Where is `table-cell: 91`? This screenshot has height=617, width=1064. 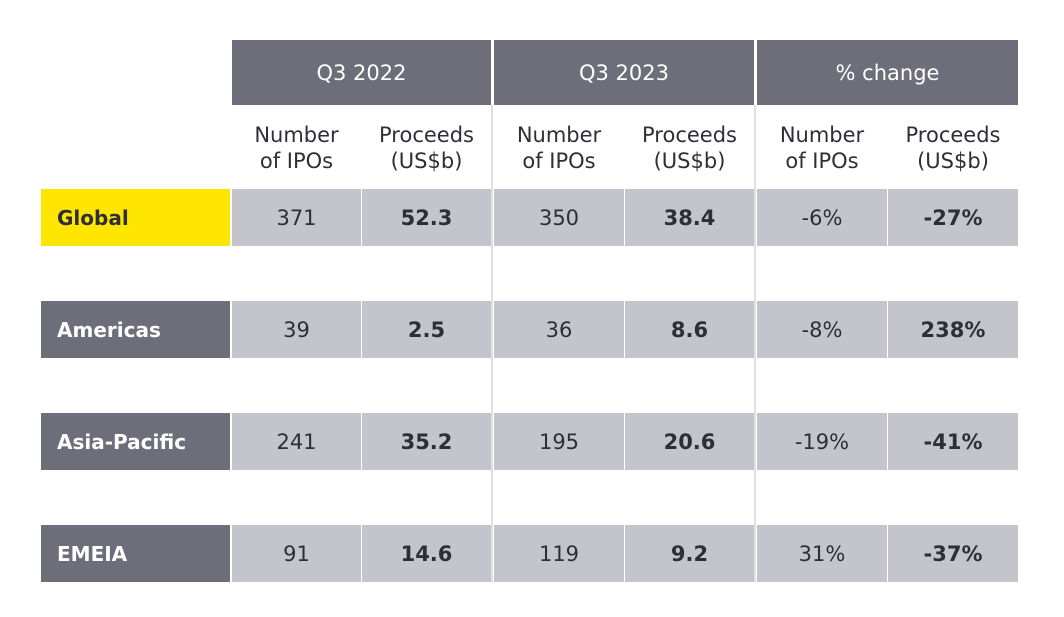 table-cell: 91 is located at coordinates (296, 553).